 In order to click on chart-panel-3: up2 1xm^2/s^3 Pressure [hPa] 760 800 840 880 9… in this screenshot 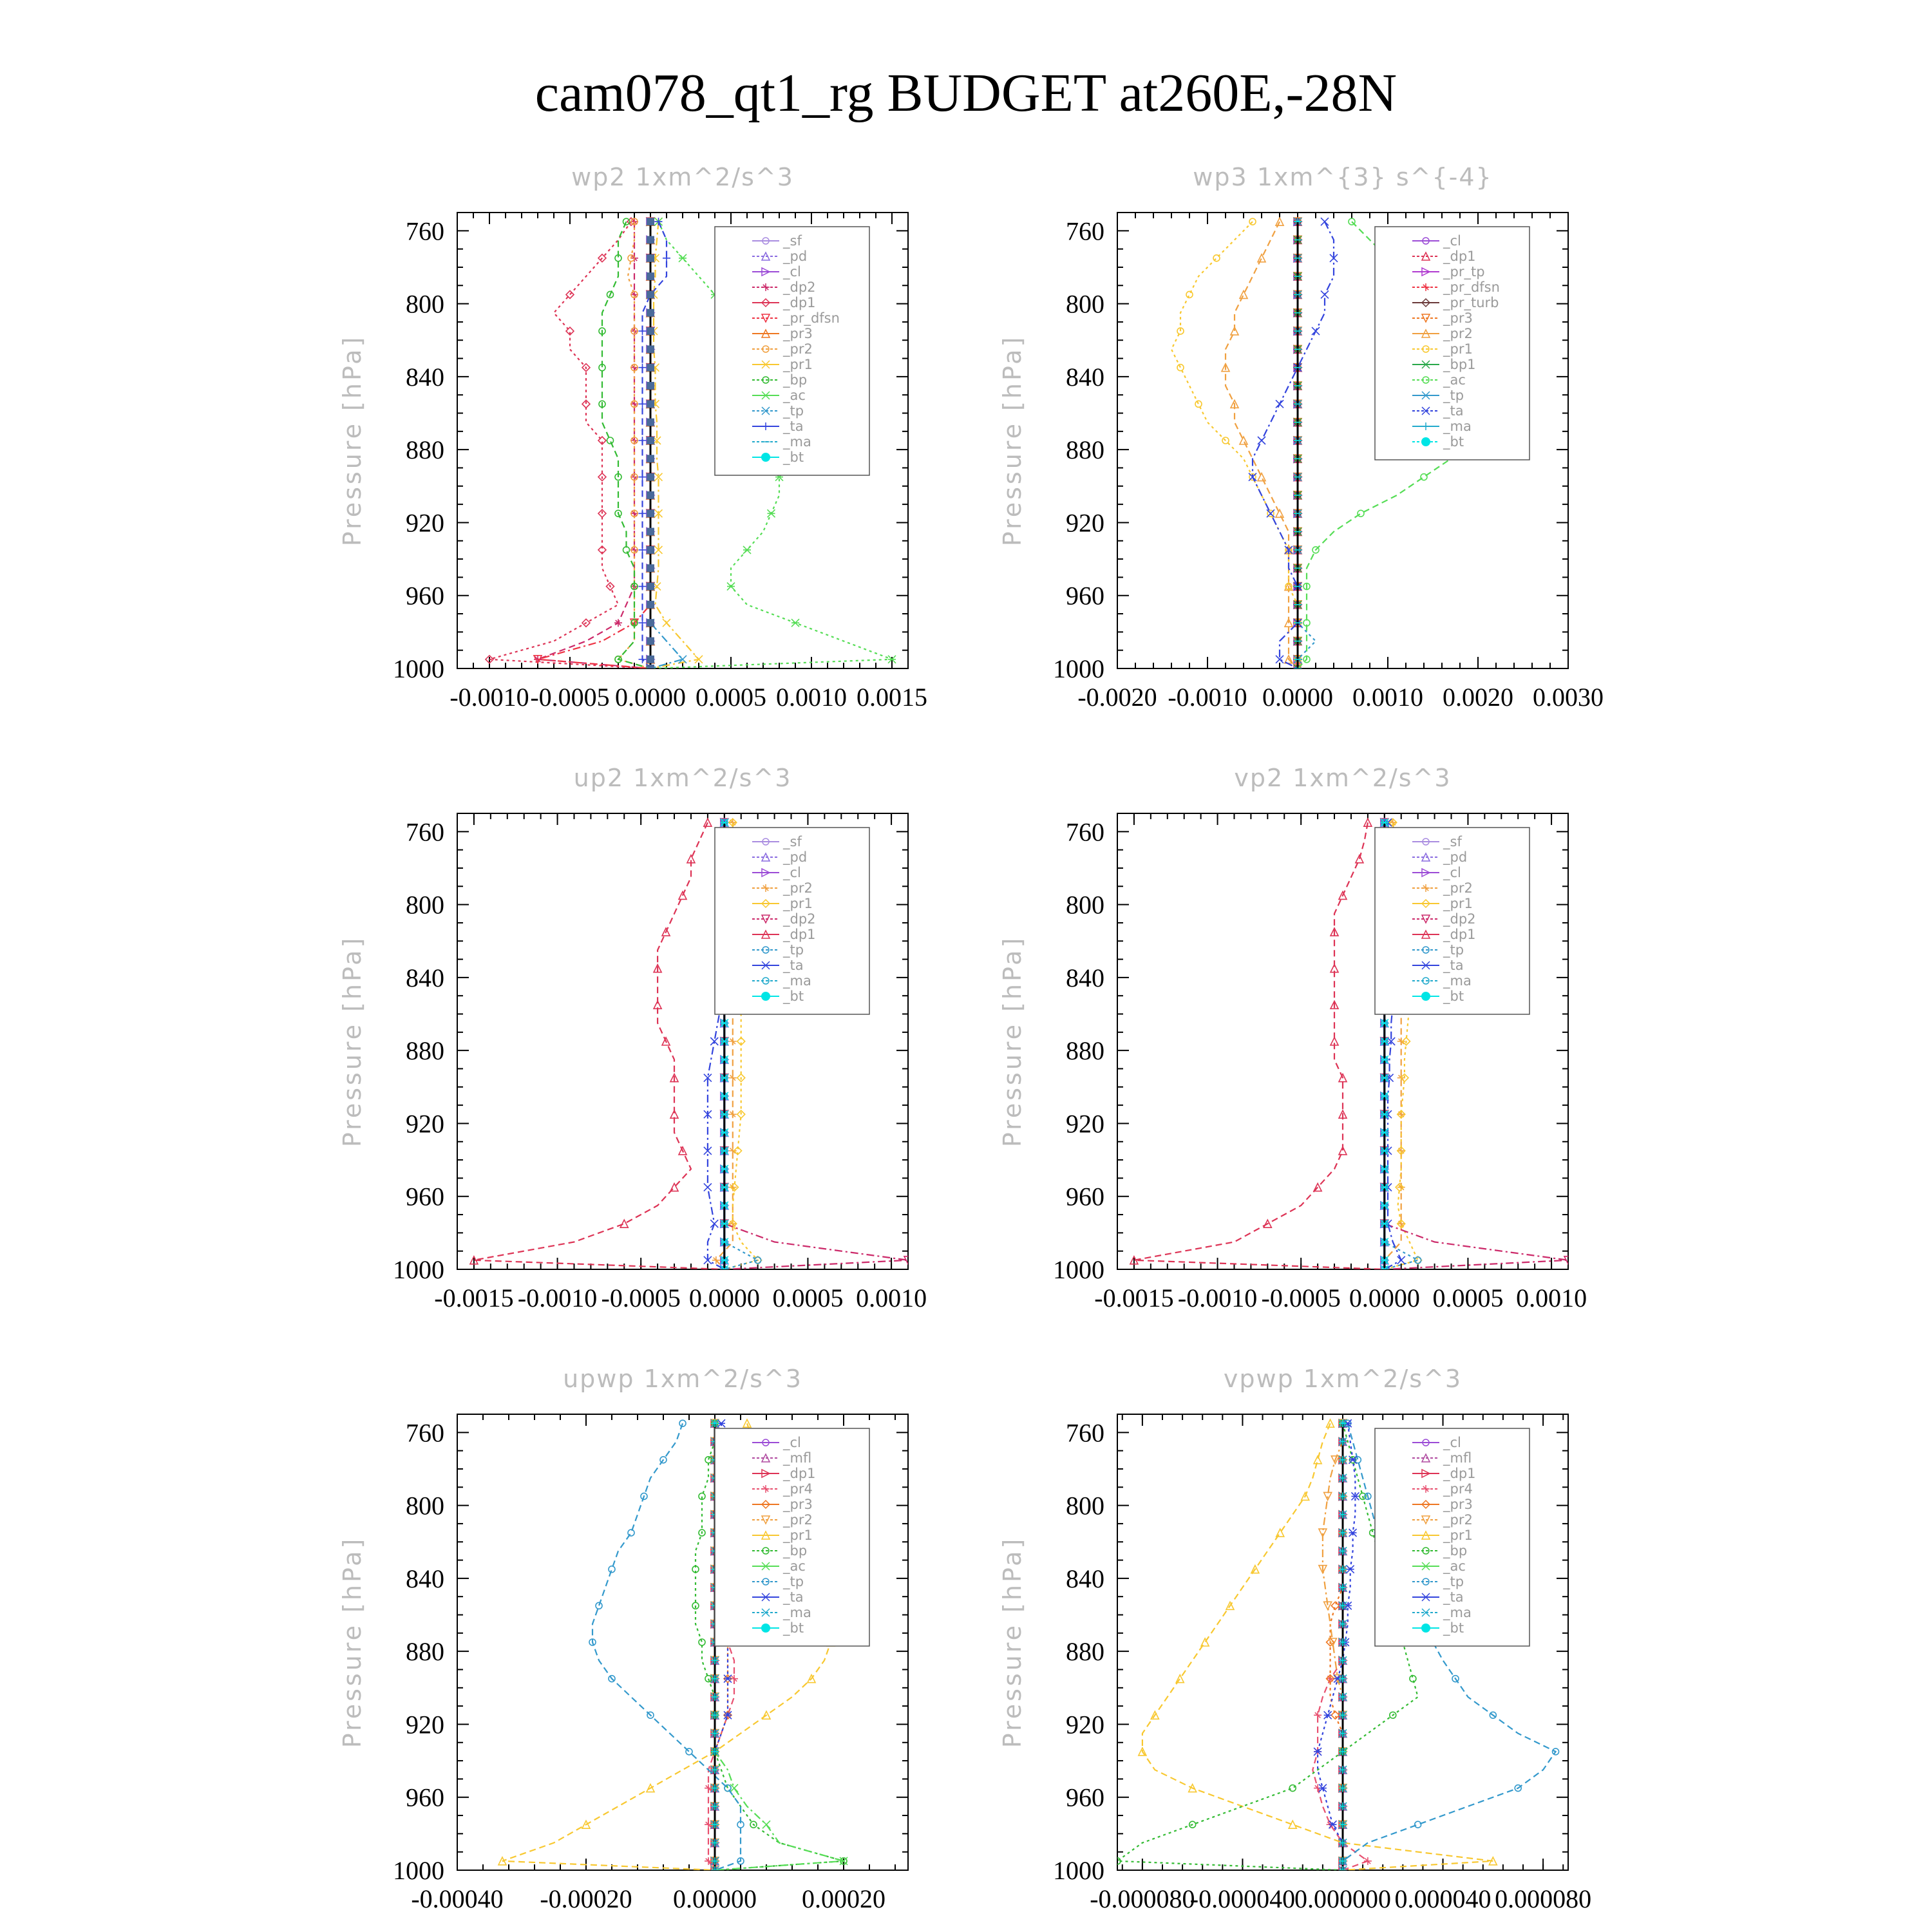, I will do `click(633, 1038)`.